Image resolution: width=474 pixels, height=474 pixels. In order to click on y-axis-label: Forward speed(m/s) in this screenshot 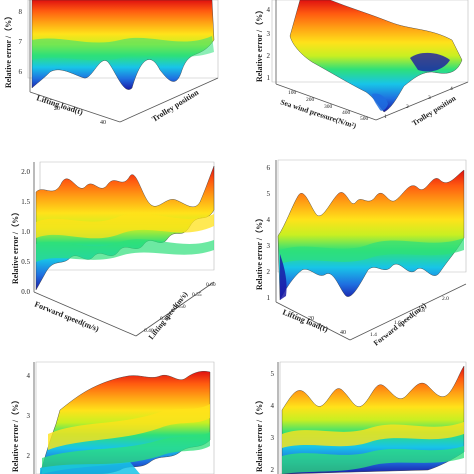, I will do `click(400, 324)`.